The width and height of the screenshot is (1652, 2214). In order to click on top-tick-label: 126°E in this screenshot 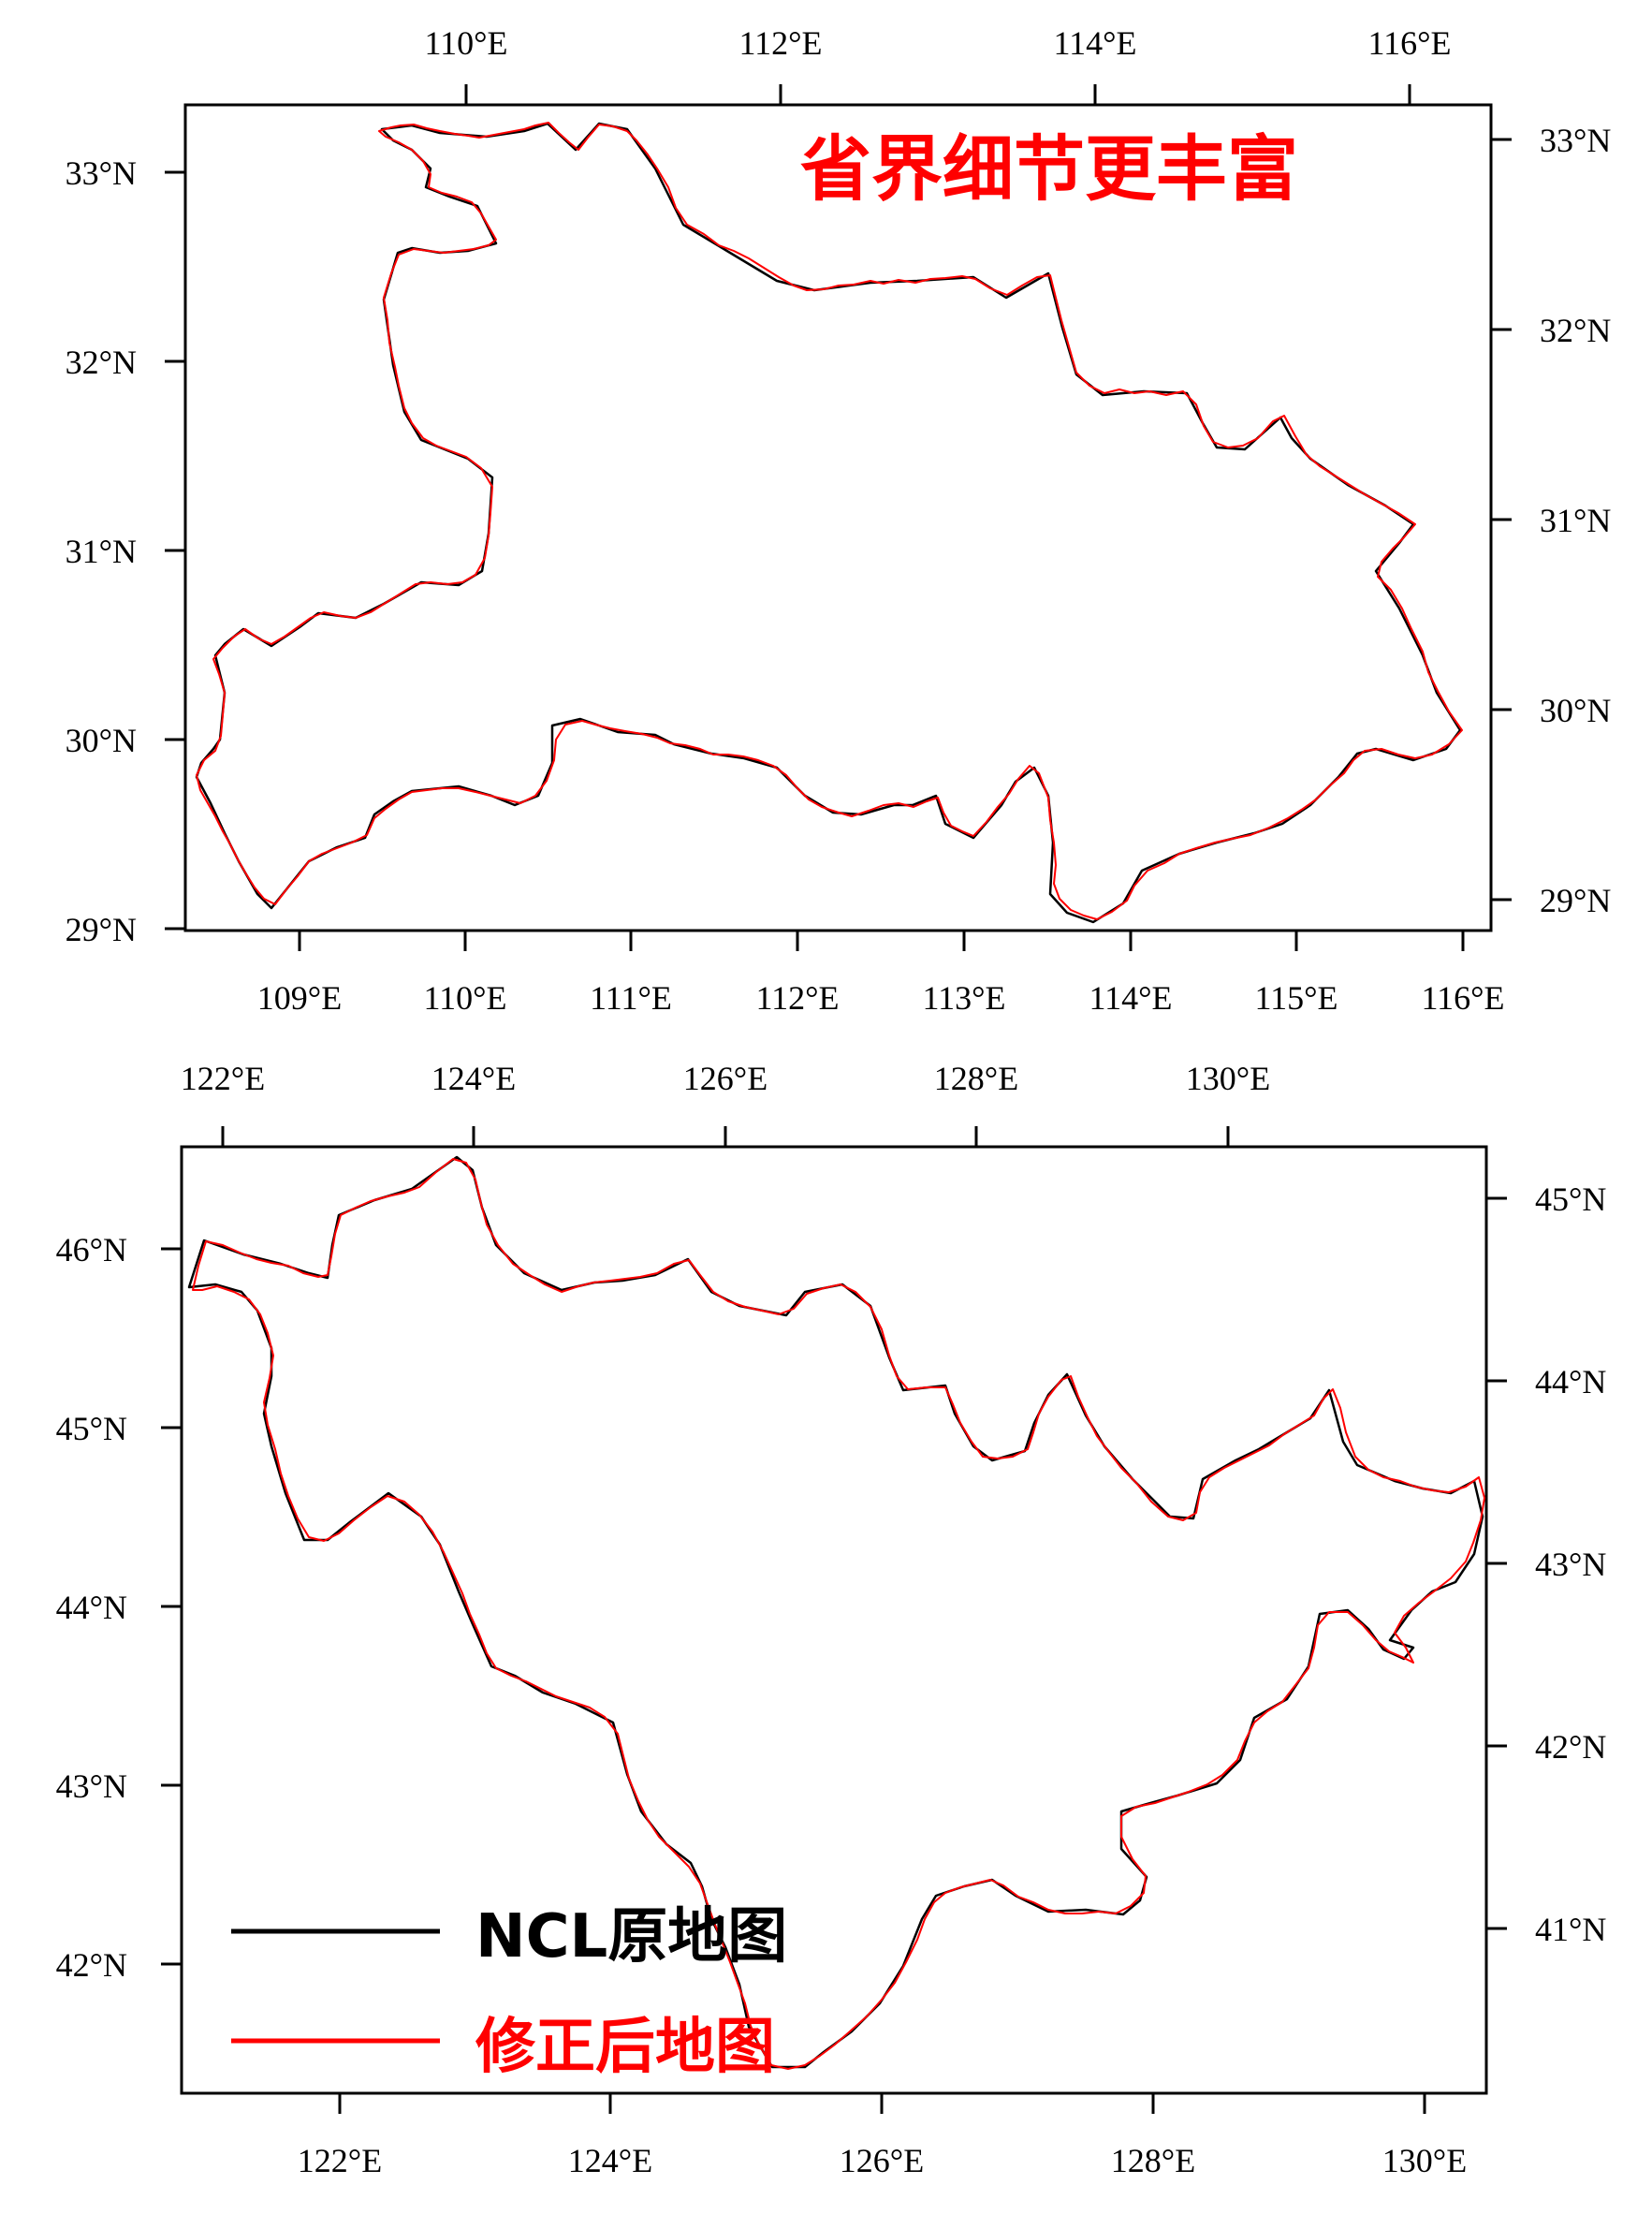, I will do `click(725, 1078)`.